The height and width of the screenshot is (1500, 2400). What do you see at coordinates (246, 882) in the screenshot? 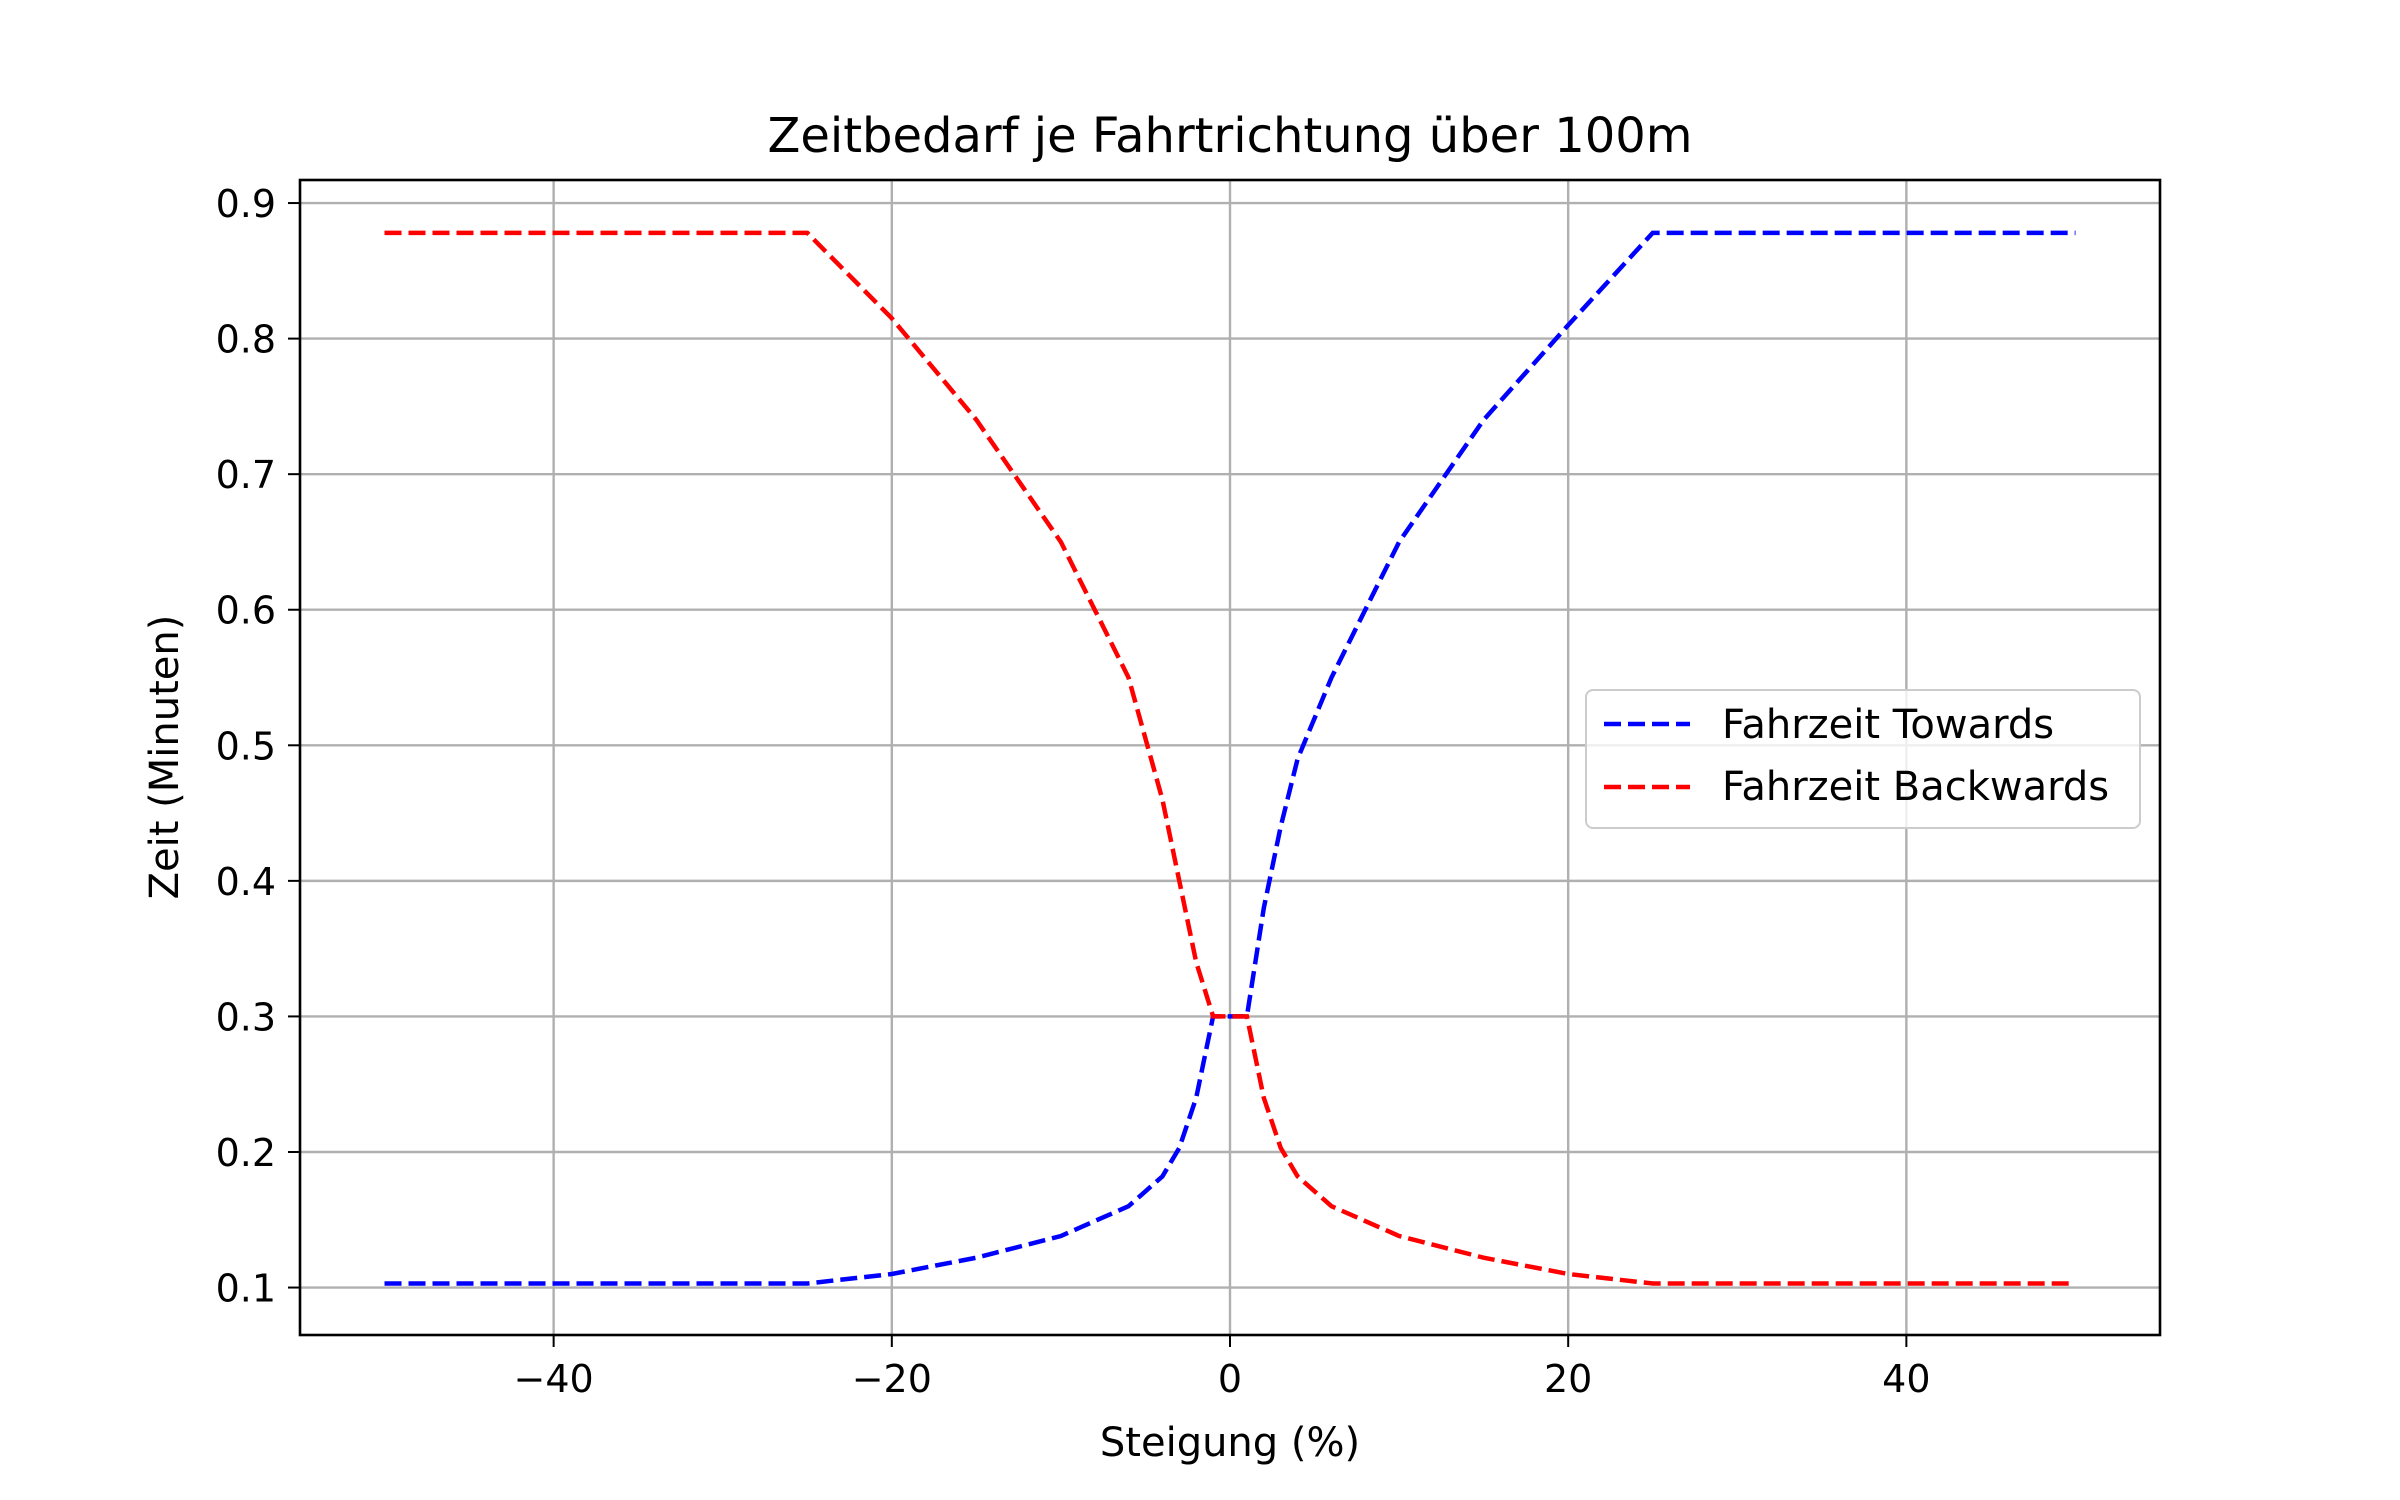
I see `y-tick-label: 0.4` at bounding box center [246, 882].